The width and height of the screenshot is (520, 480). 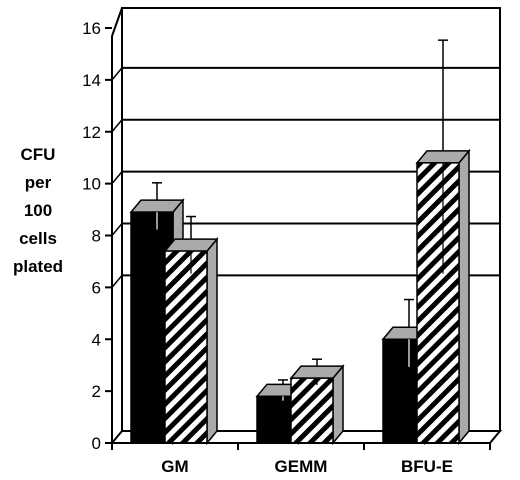 What do you see at coordinates (96, 339) in the screenshot?
I see `y-tick-label: 4` at bounding box center [96, 339].